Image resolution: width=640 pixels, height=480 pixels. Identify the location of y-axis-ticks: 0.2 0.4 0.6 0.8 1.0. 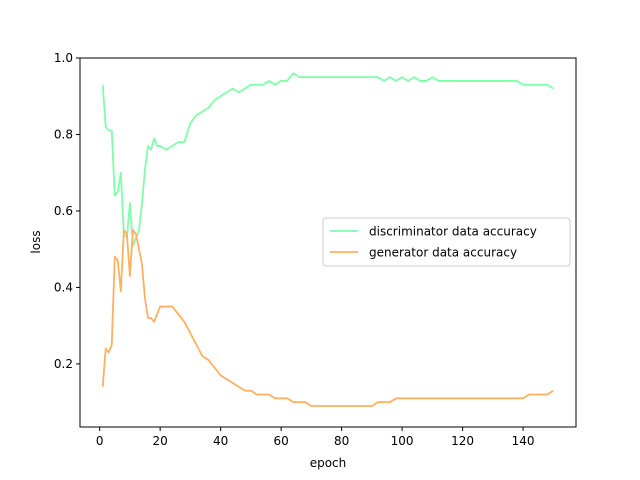
(67, 211).